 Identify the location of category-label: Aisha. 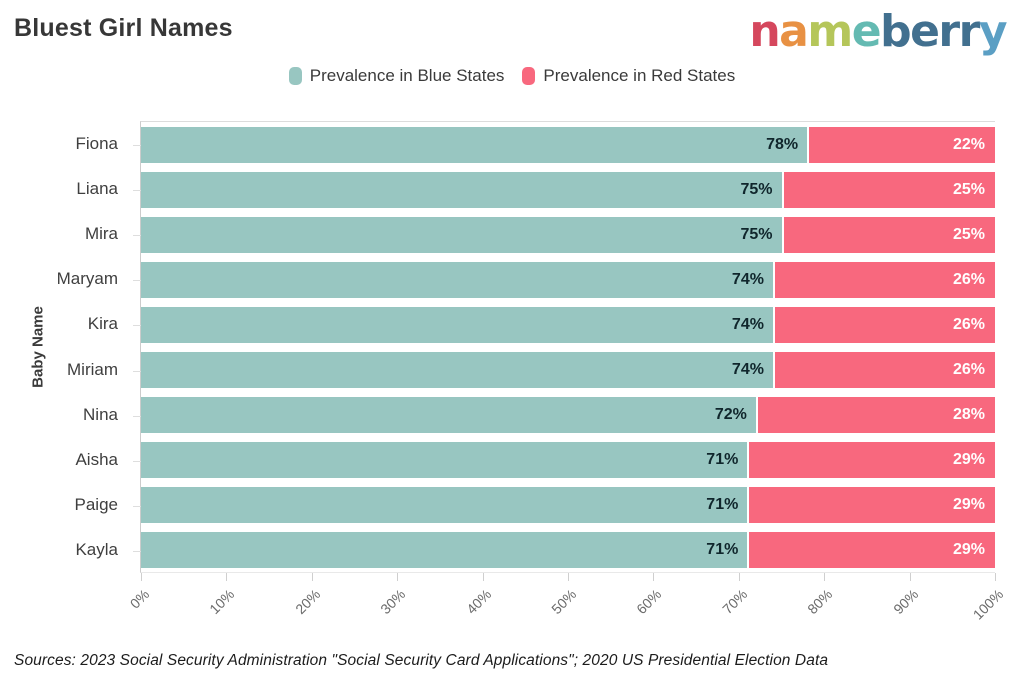
(96, 459).